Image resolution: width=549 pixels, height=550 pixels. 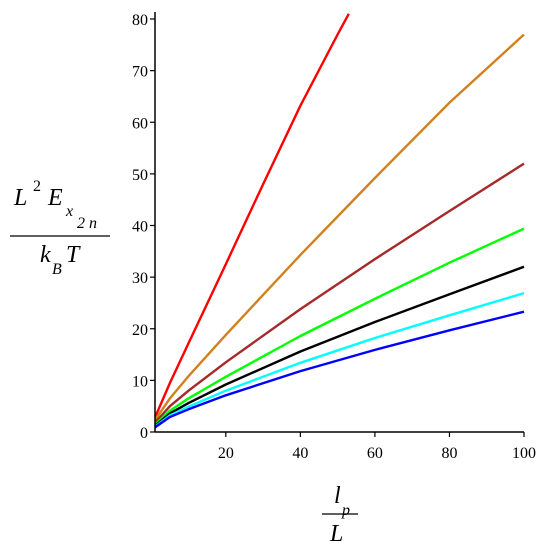 What do you see at coordinates (140, 381) in the screenshot?
I see `y-tick-label: 10` at bounding box center [140, 381].